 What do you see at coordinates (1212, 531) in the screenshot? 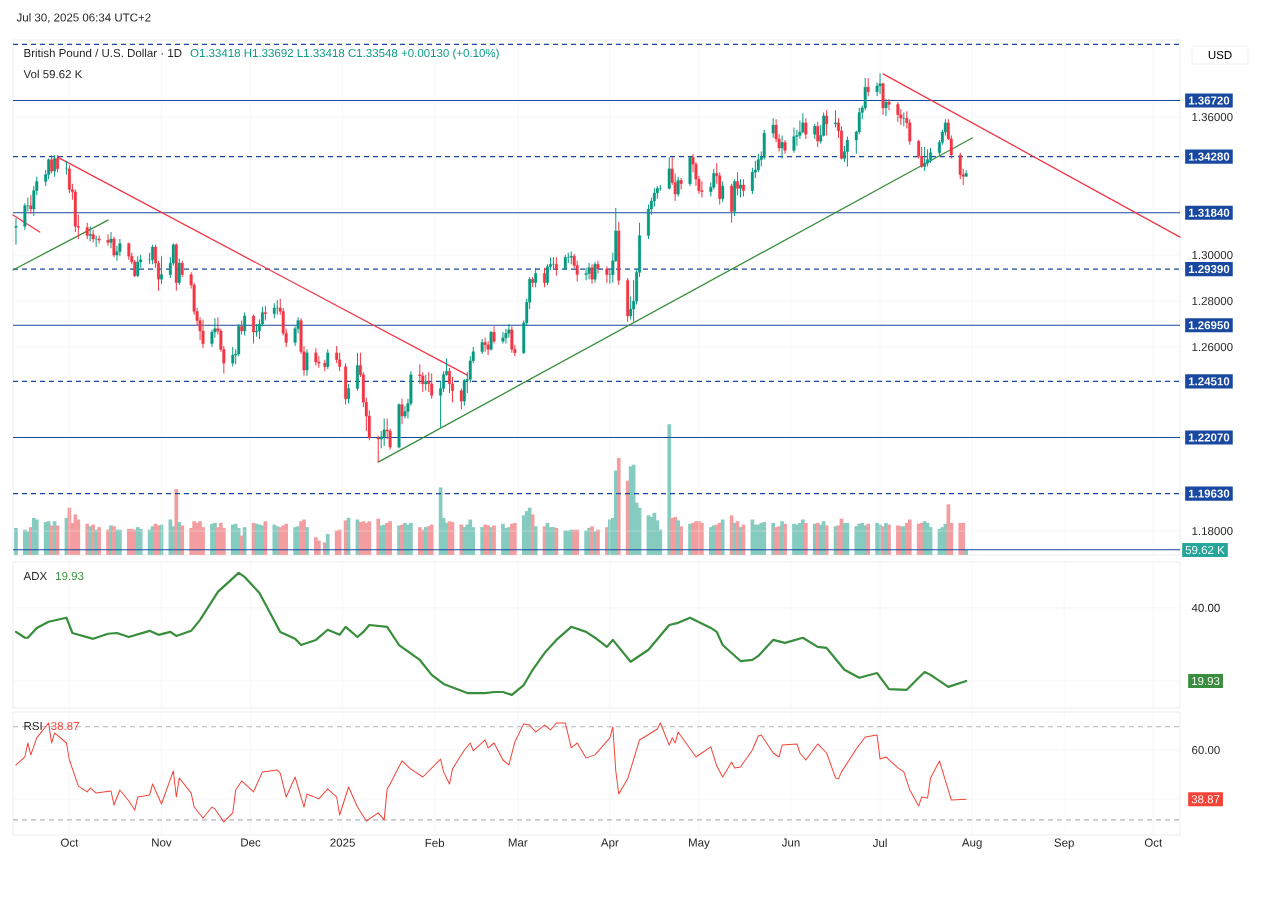
I see `y-tick-label: 1.18000` at bounding box center [1212, 531].